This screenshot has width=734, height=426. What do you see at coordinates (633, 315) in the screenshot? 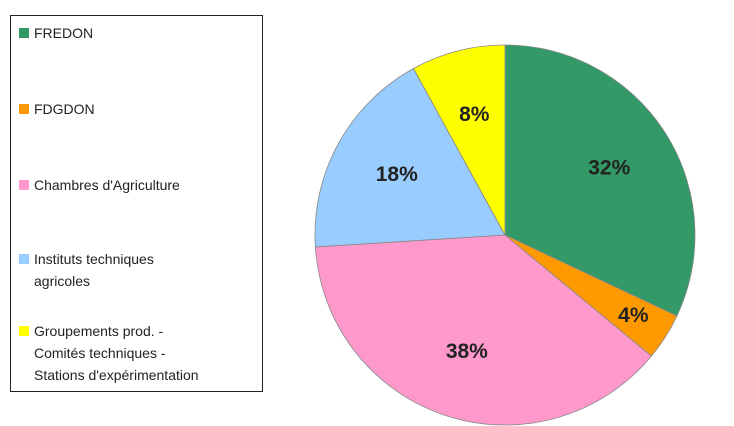
I see `data-label: 4%` at bounding box center [633, 315].